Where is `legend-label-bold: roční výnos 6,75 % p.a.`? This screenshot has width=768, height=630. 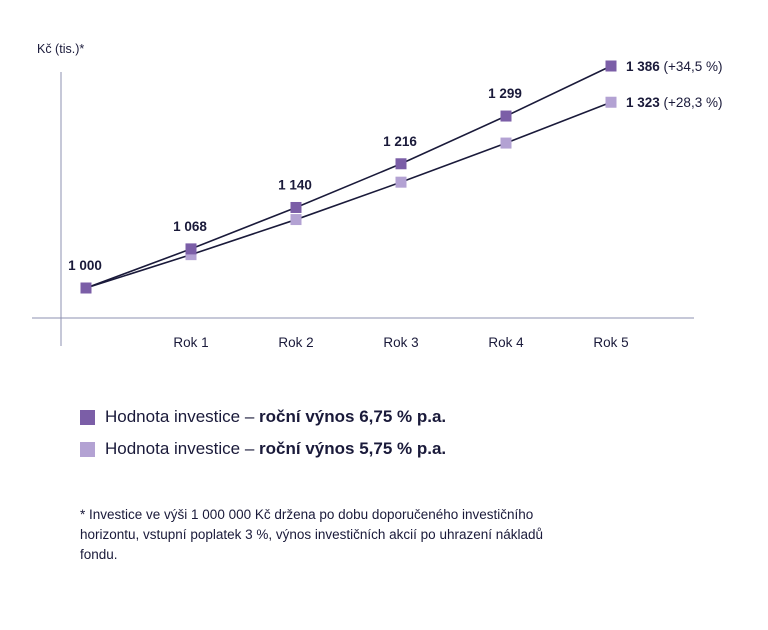
legend-label-bold: roční výnos 6,75 % p.a. is located at coordinates (353, 416).